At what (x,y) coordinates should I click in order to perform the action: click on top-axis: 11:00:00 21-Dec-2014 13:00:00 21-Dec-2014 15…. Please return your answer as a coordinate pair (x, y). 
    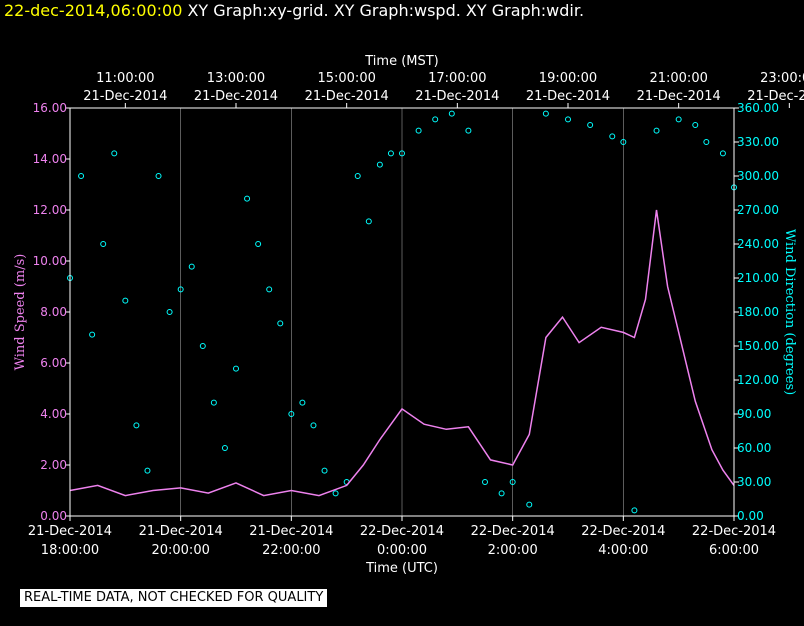
    Looking at the image, I should click on (443, 89).